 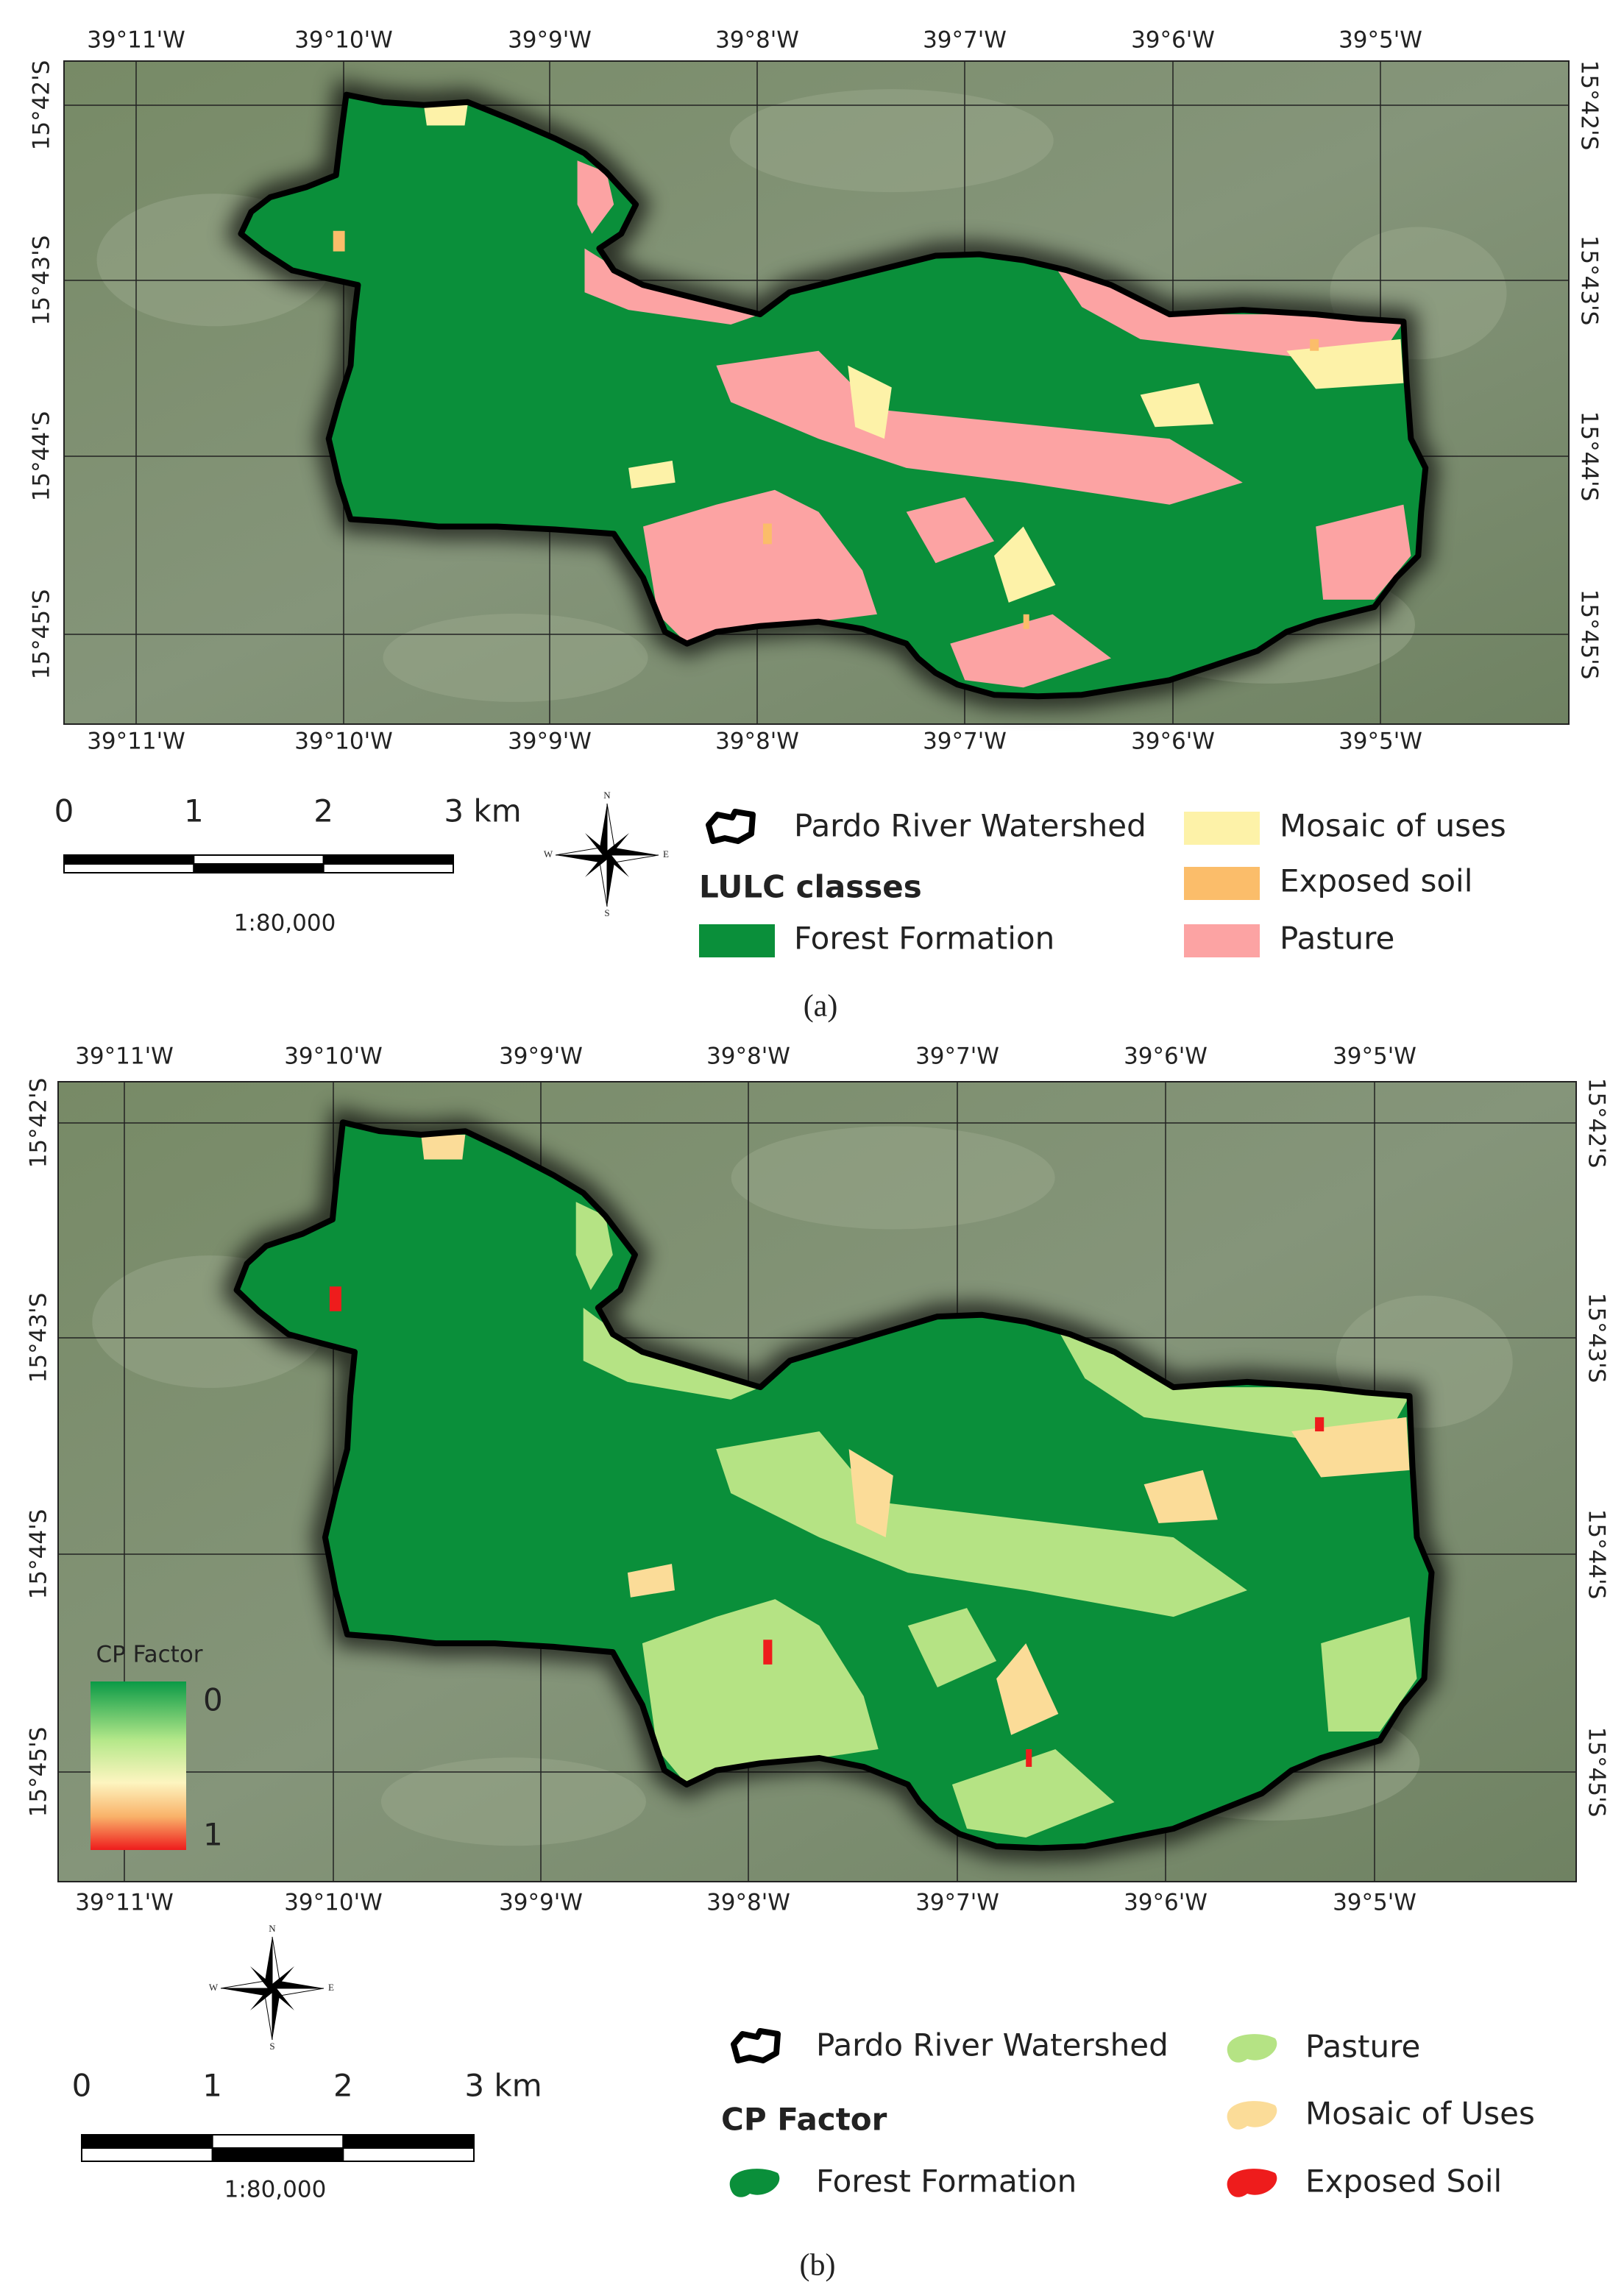 What do you see at coordinates (947, 2181) in the screenshot?
I see `legend-label: Forest Formation` at bounding box center [947, 2181].